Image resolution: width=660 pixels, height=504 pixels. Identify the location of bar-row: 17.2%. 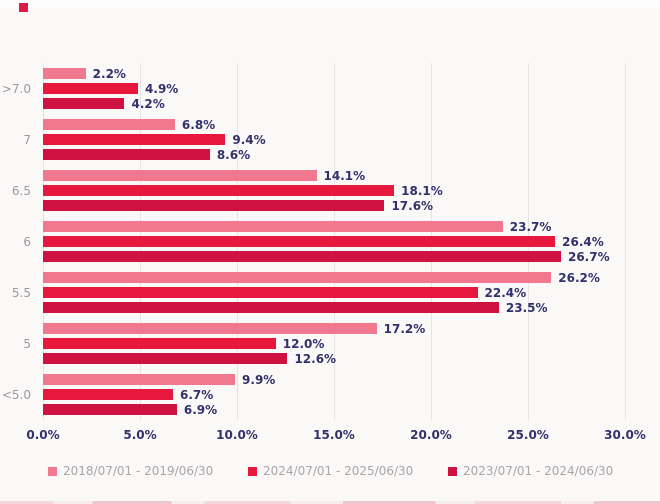
(334, 328).